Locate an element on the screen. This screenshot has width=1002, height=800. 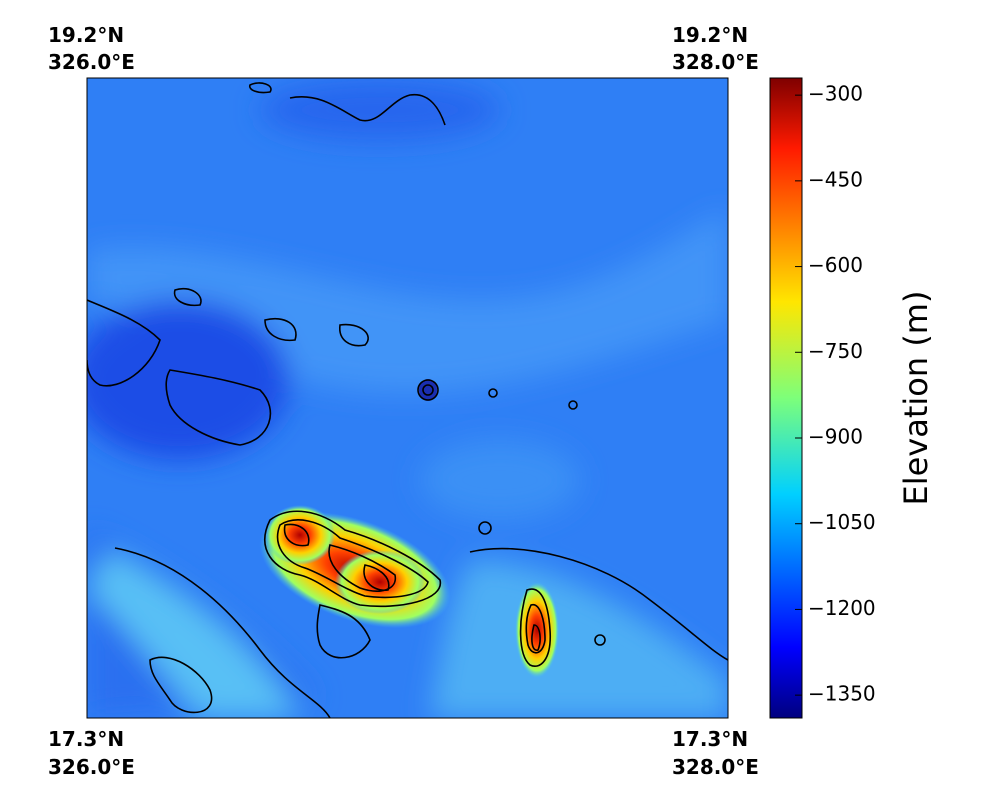
colorbar-tick-label: −750 is located at coordinates (835, 351).